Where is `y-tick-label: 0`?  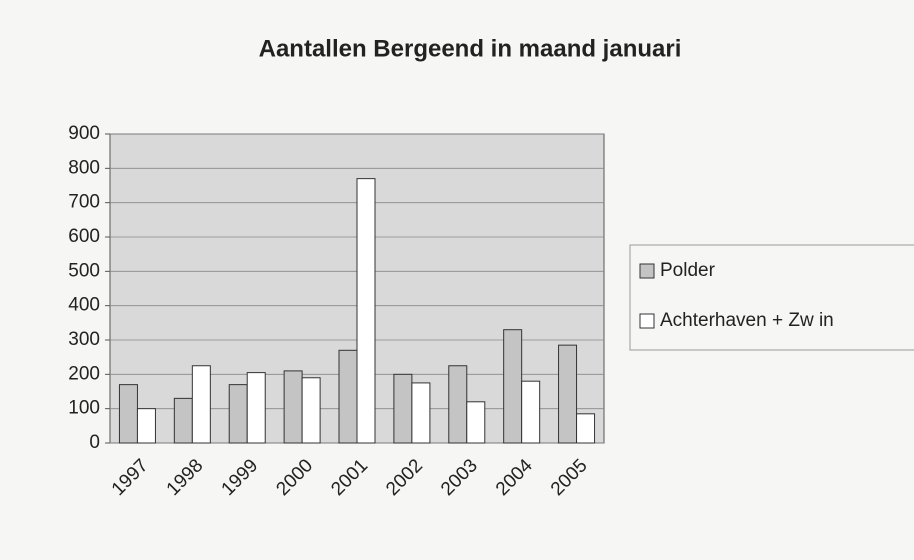 y-tick-label: 0 is located at coordinates (94, 442).